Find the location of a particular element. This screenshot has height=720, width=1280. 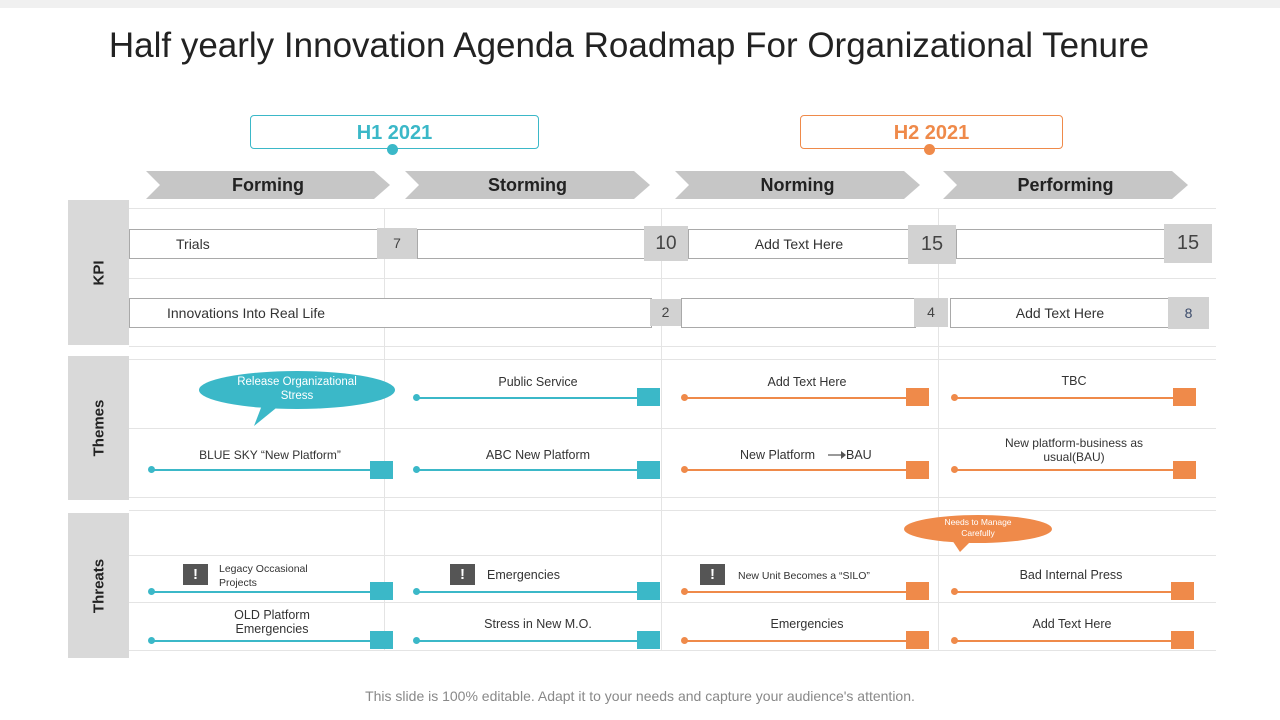

kpi-innovations-label: Innovations Into Real Life is located at coordinates (390, 313).